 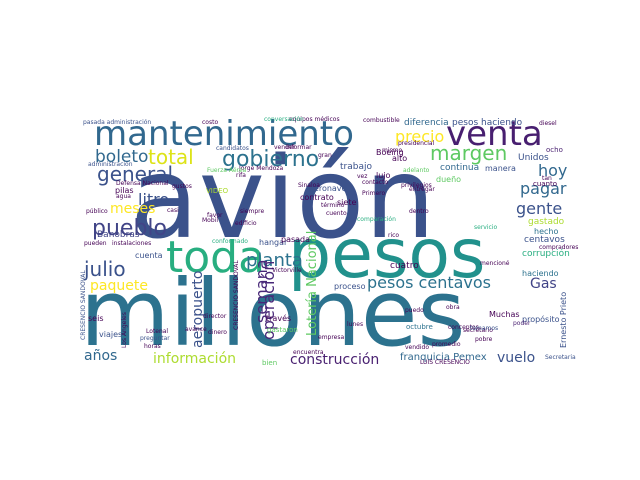 I want to click on cloud-word: administración, so click(x=110, y=164).